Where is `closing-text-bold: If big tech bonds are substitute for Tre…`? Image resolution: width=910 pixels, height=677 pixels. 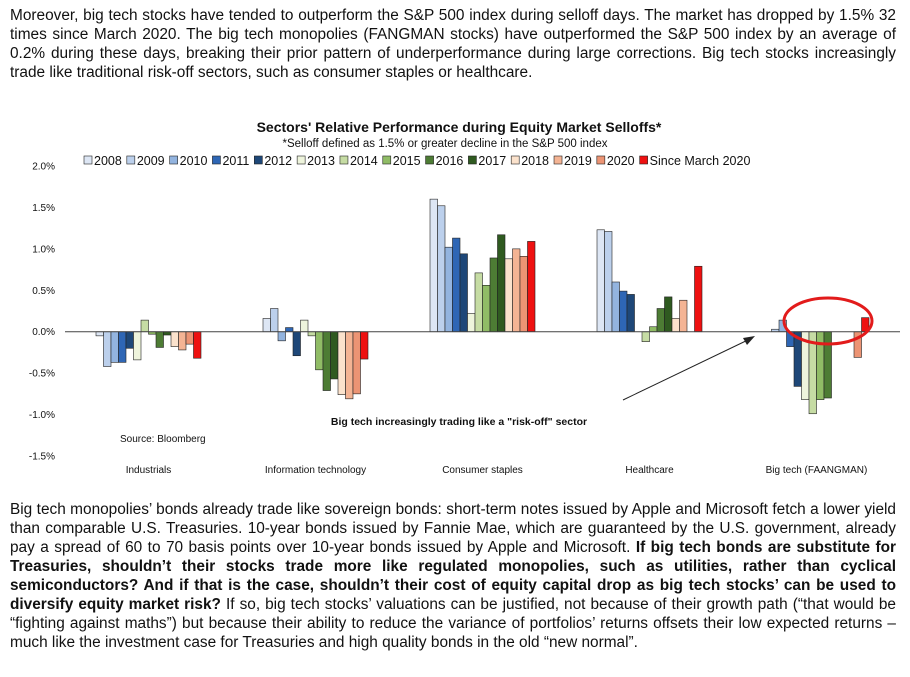 closing-text-bold: If big tech bonds are substitute for Tre… is located at coordinates (453, 576).